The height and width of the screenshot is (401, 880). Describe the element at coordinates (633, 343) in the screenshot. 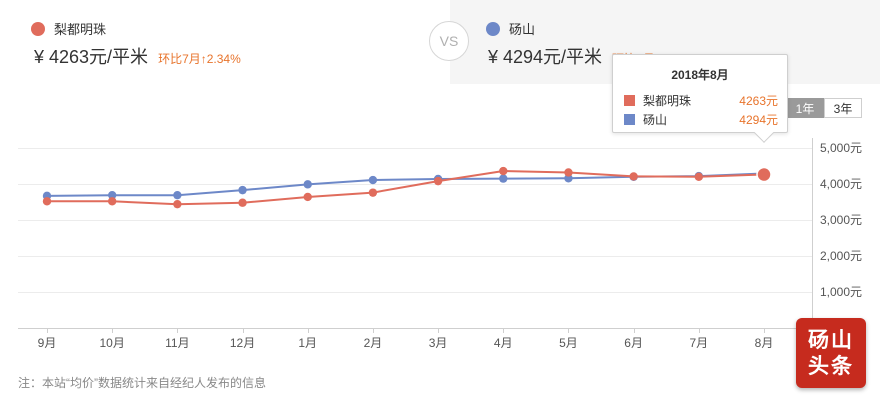

I see `x-tick-label: 6月` at that location.